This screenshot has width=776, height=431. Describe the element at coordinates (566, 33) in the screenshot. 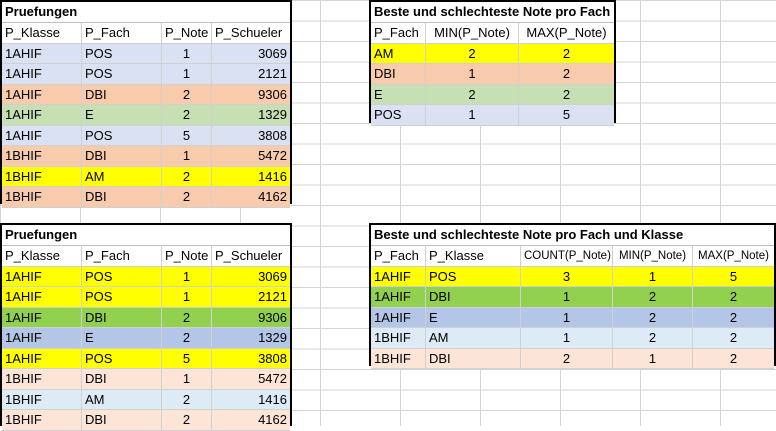

I see `header-cell: MAX(P_Note)` at that location.